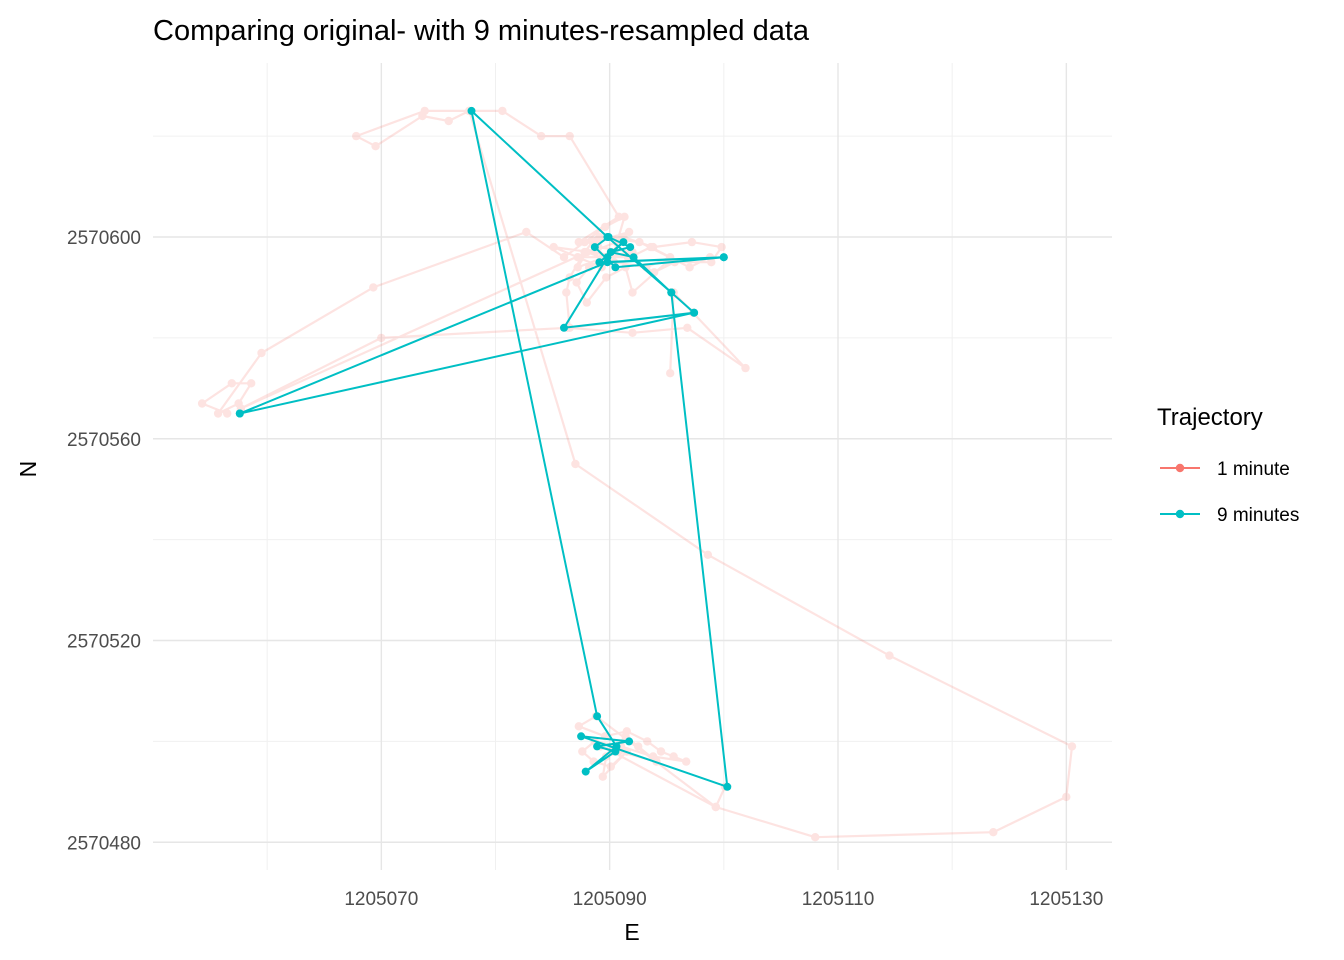  What do you see at coordinates (1253, 469) in the screenshot?
I see `legend-label: 1 minute` at bounding box center [1253, 469].